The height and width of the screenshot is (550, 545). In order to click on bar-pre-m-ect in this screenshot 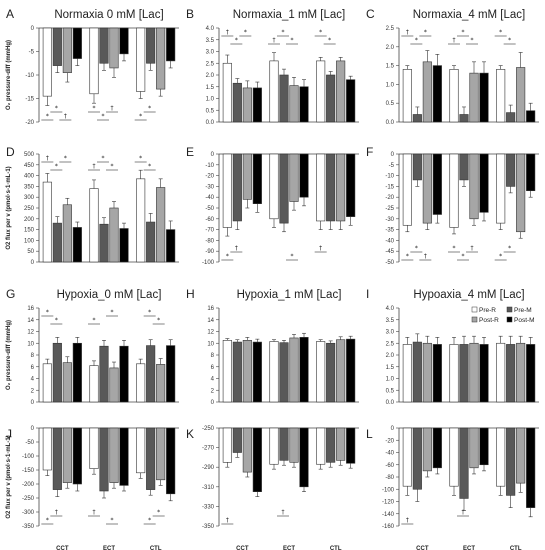, I will do `click(464, 167)`.